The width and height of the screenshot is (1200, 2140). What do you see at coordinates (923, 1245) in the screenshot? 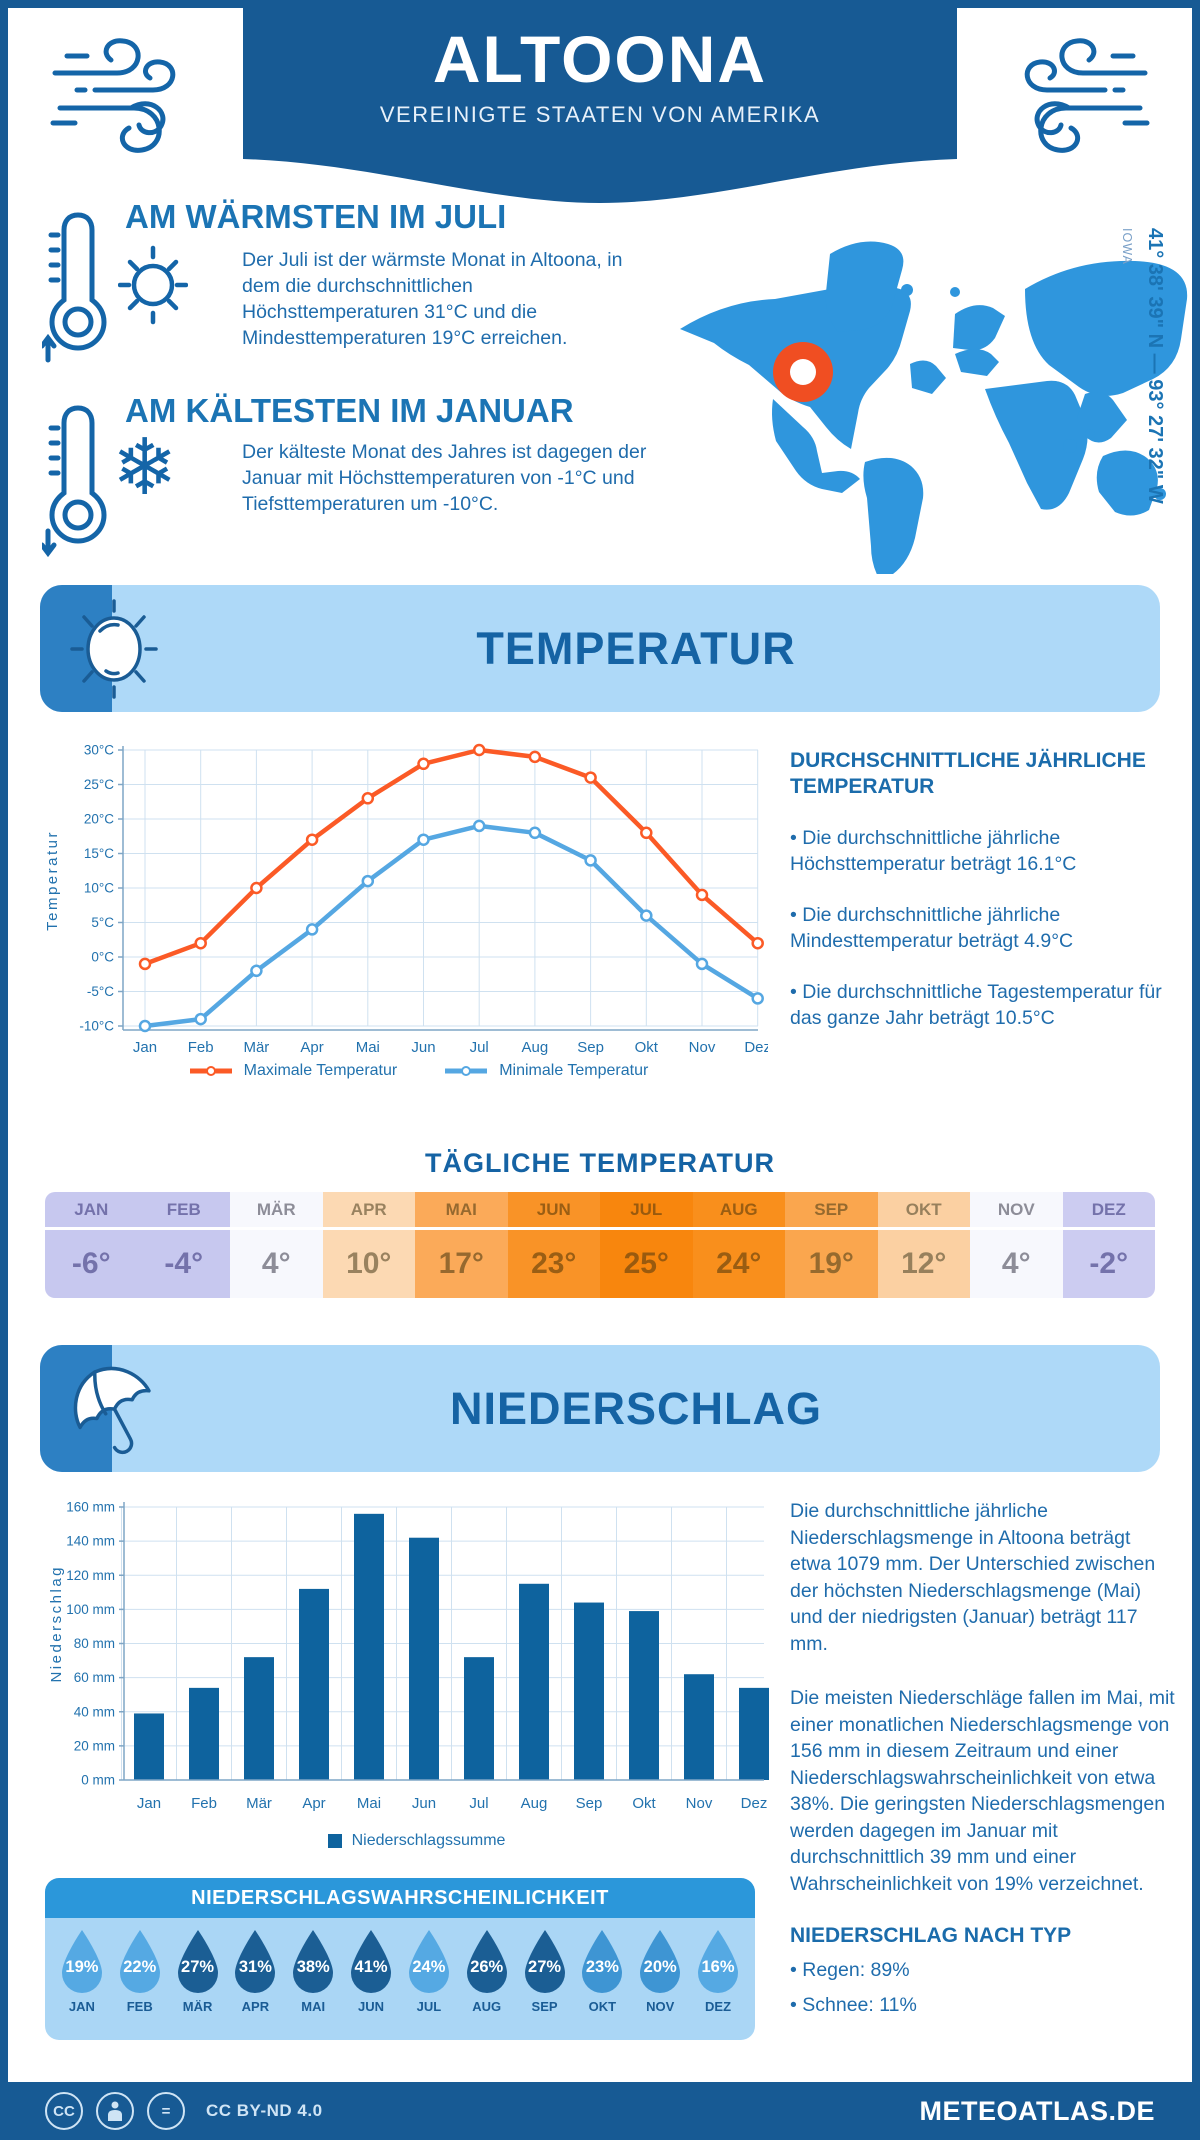
I see `daily-temp-cell-okt: OKT 12°` at bounding box center [923, 1245].